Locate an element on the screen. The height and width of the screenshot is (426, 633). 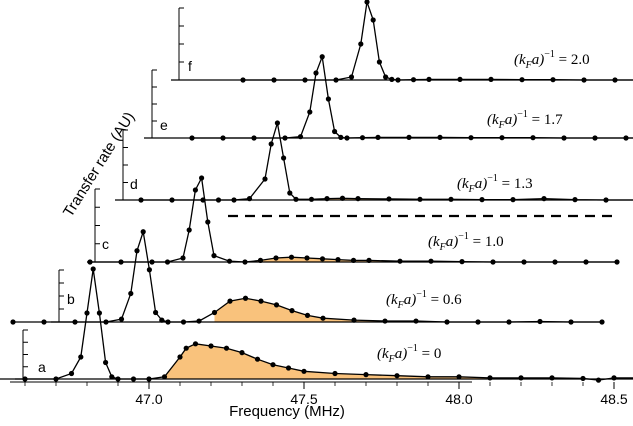
fill-area-b is located at coordinates (408, 310).